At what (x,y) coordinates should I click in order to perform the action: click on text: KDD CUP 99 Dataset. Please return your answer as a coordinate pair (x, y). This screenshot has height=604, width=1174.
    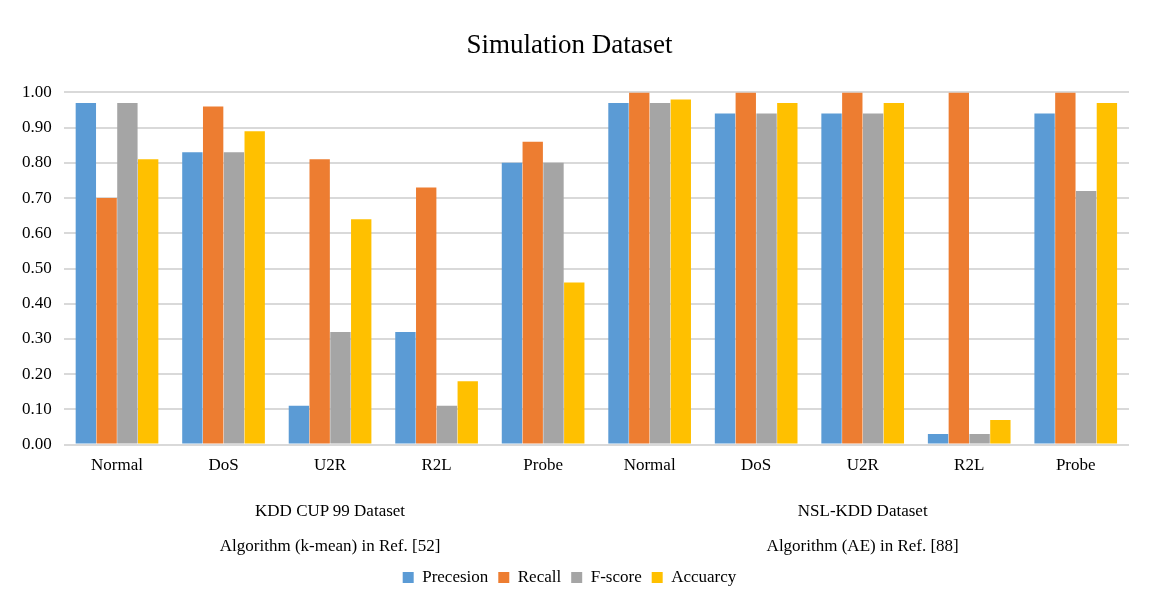
    Looking at the image, I should click on (330, 511).